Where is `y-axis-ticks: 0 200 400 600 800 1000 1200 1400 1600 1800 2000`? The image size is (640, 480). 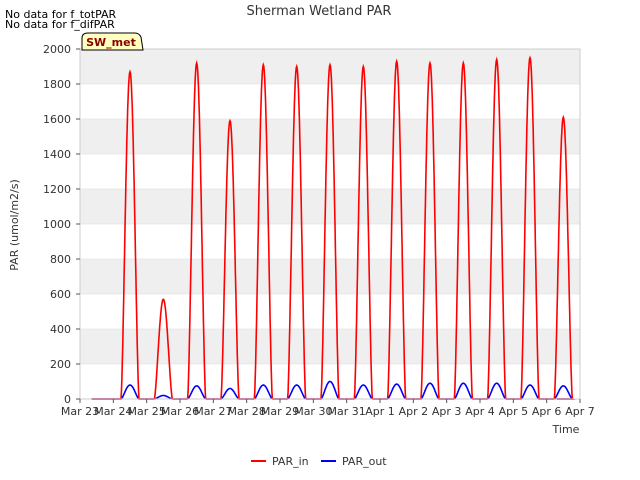
y-axis-ticks: 0 200 400 600 800 1000 1200 1400 1600 1800 2000 is located at coordinates (61, 224).